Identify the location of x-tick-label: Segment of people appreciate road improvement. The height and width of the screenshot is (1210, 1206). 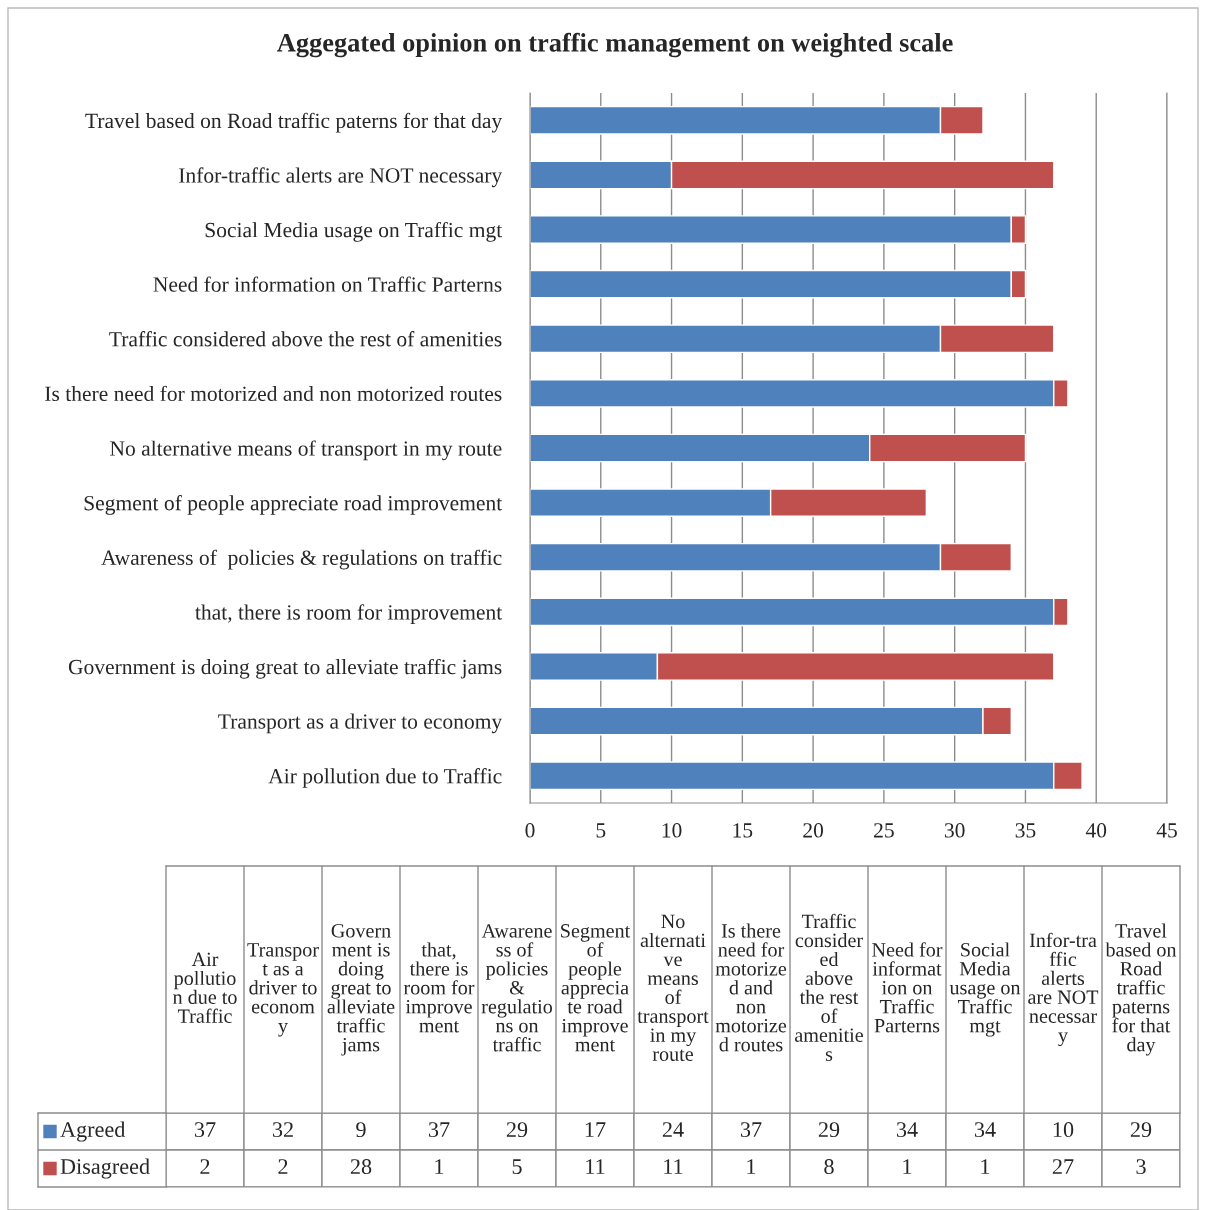
(596, 988).